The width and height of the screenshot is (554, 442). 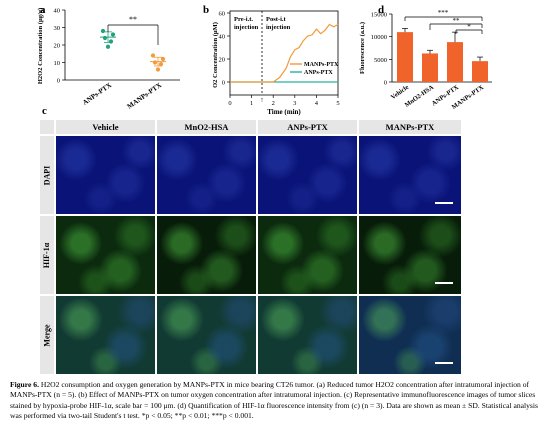 I want to click on chart-a-tick-label: 40, so click(x=57, y=11).